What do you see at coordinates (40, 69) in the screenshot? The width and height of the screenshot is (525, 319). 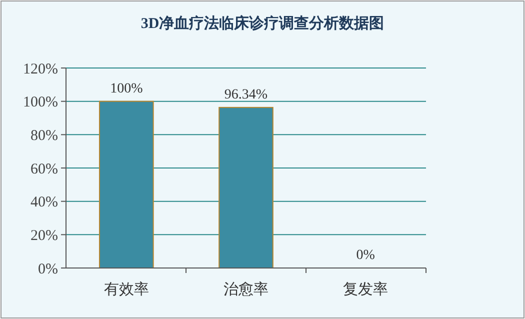 I see `y-tick-label: 120%` at bounding box center [40, 69].